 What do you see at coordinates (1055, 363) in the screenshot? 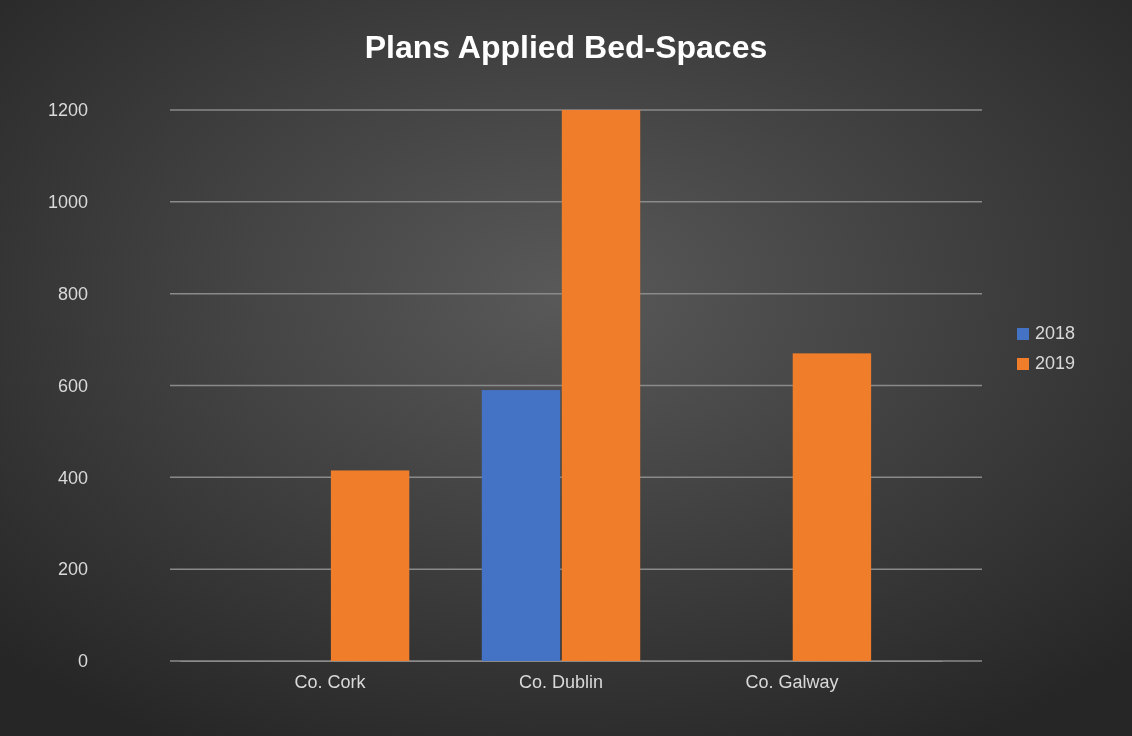
I see `legend-label: 2019` at bounding box center [1055, 363].